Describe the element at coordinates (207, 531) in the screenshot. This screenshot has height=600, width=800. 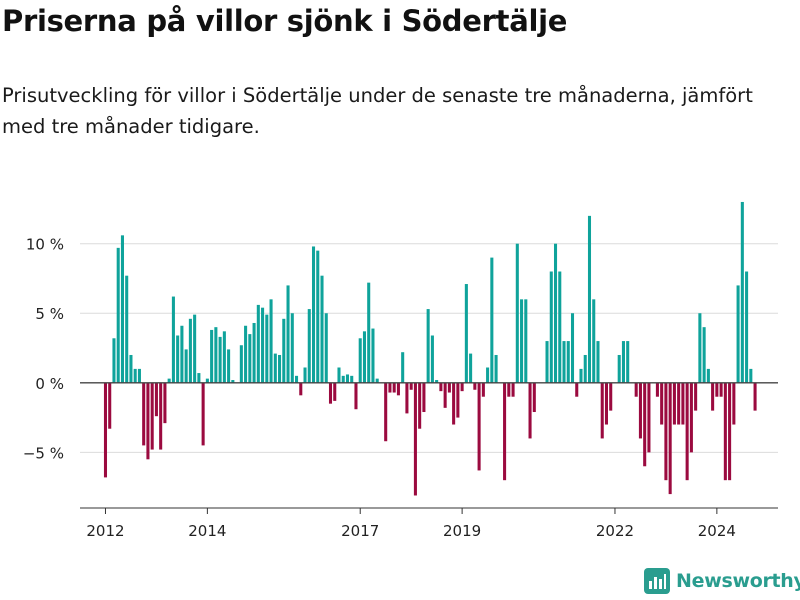
I see `x-tick-label: 2014` at that location.